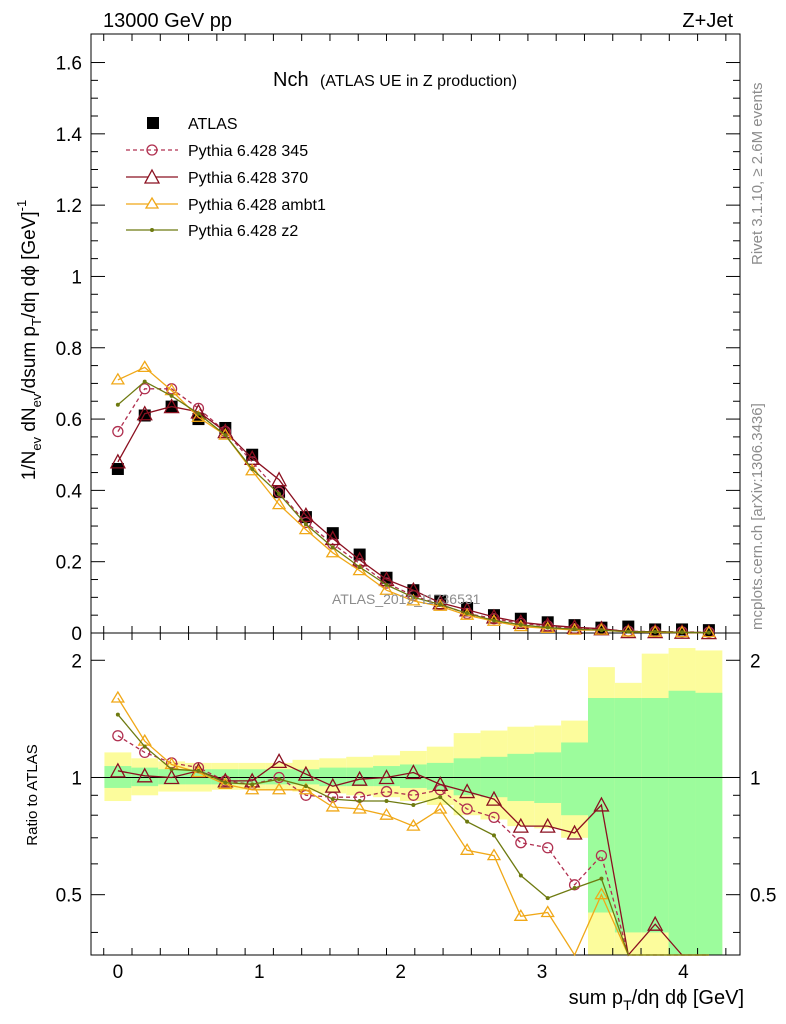 The width and height of the screenshot is (786, 1024). I want to click on legend-label-z2: Pythia 6.428 z2, so click(243, 231).